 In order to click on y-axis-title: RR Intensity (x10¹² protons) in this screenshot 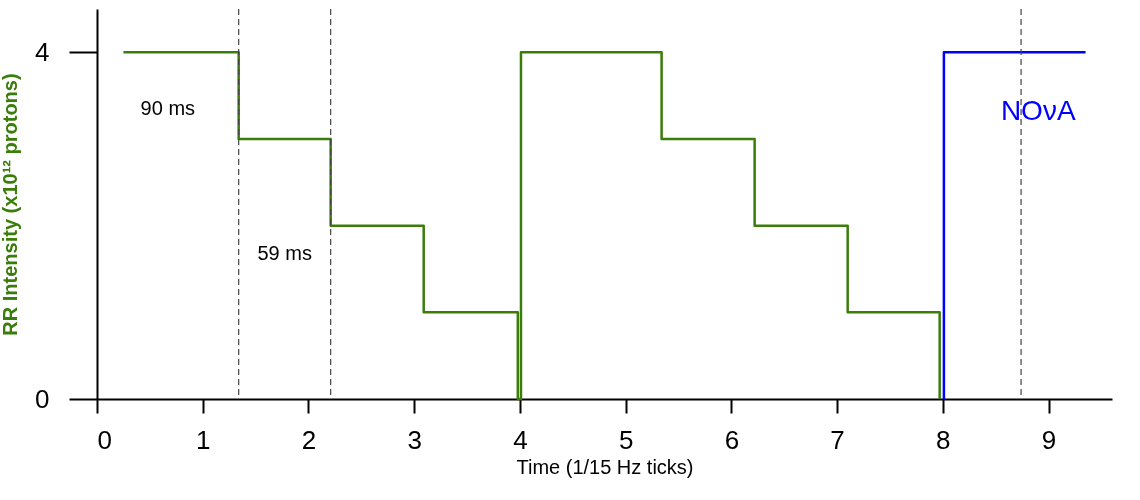, I will do `click(11, 204)`.